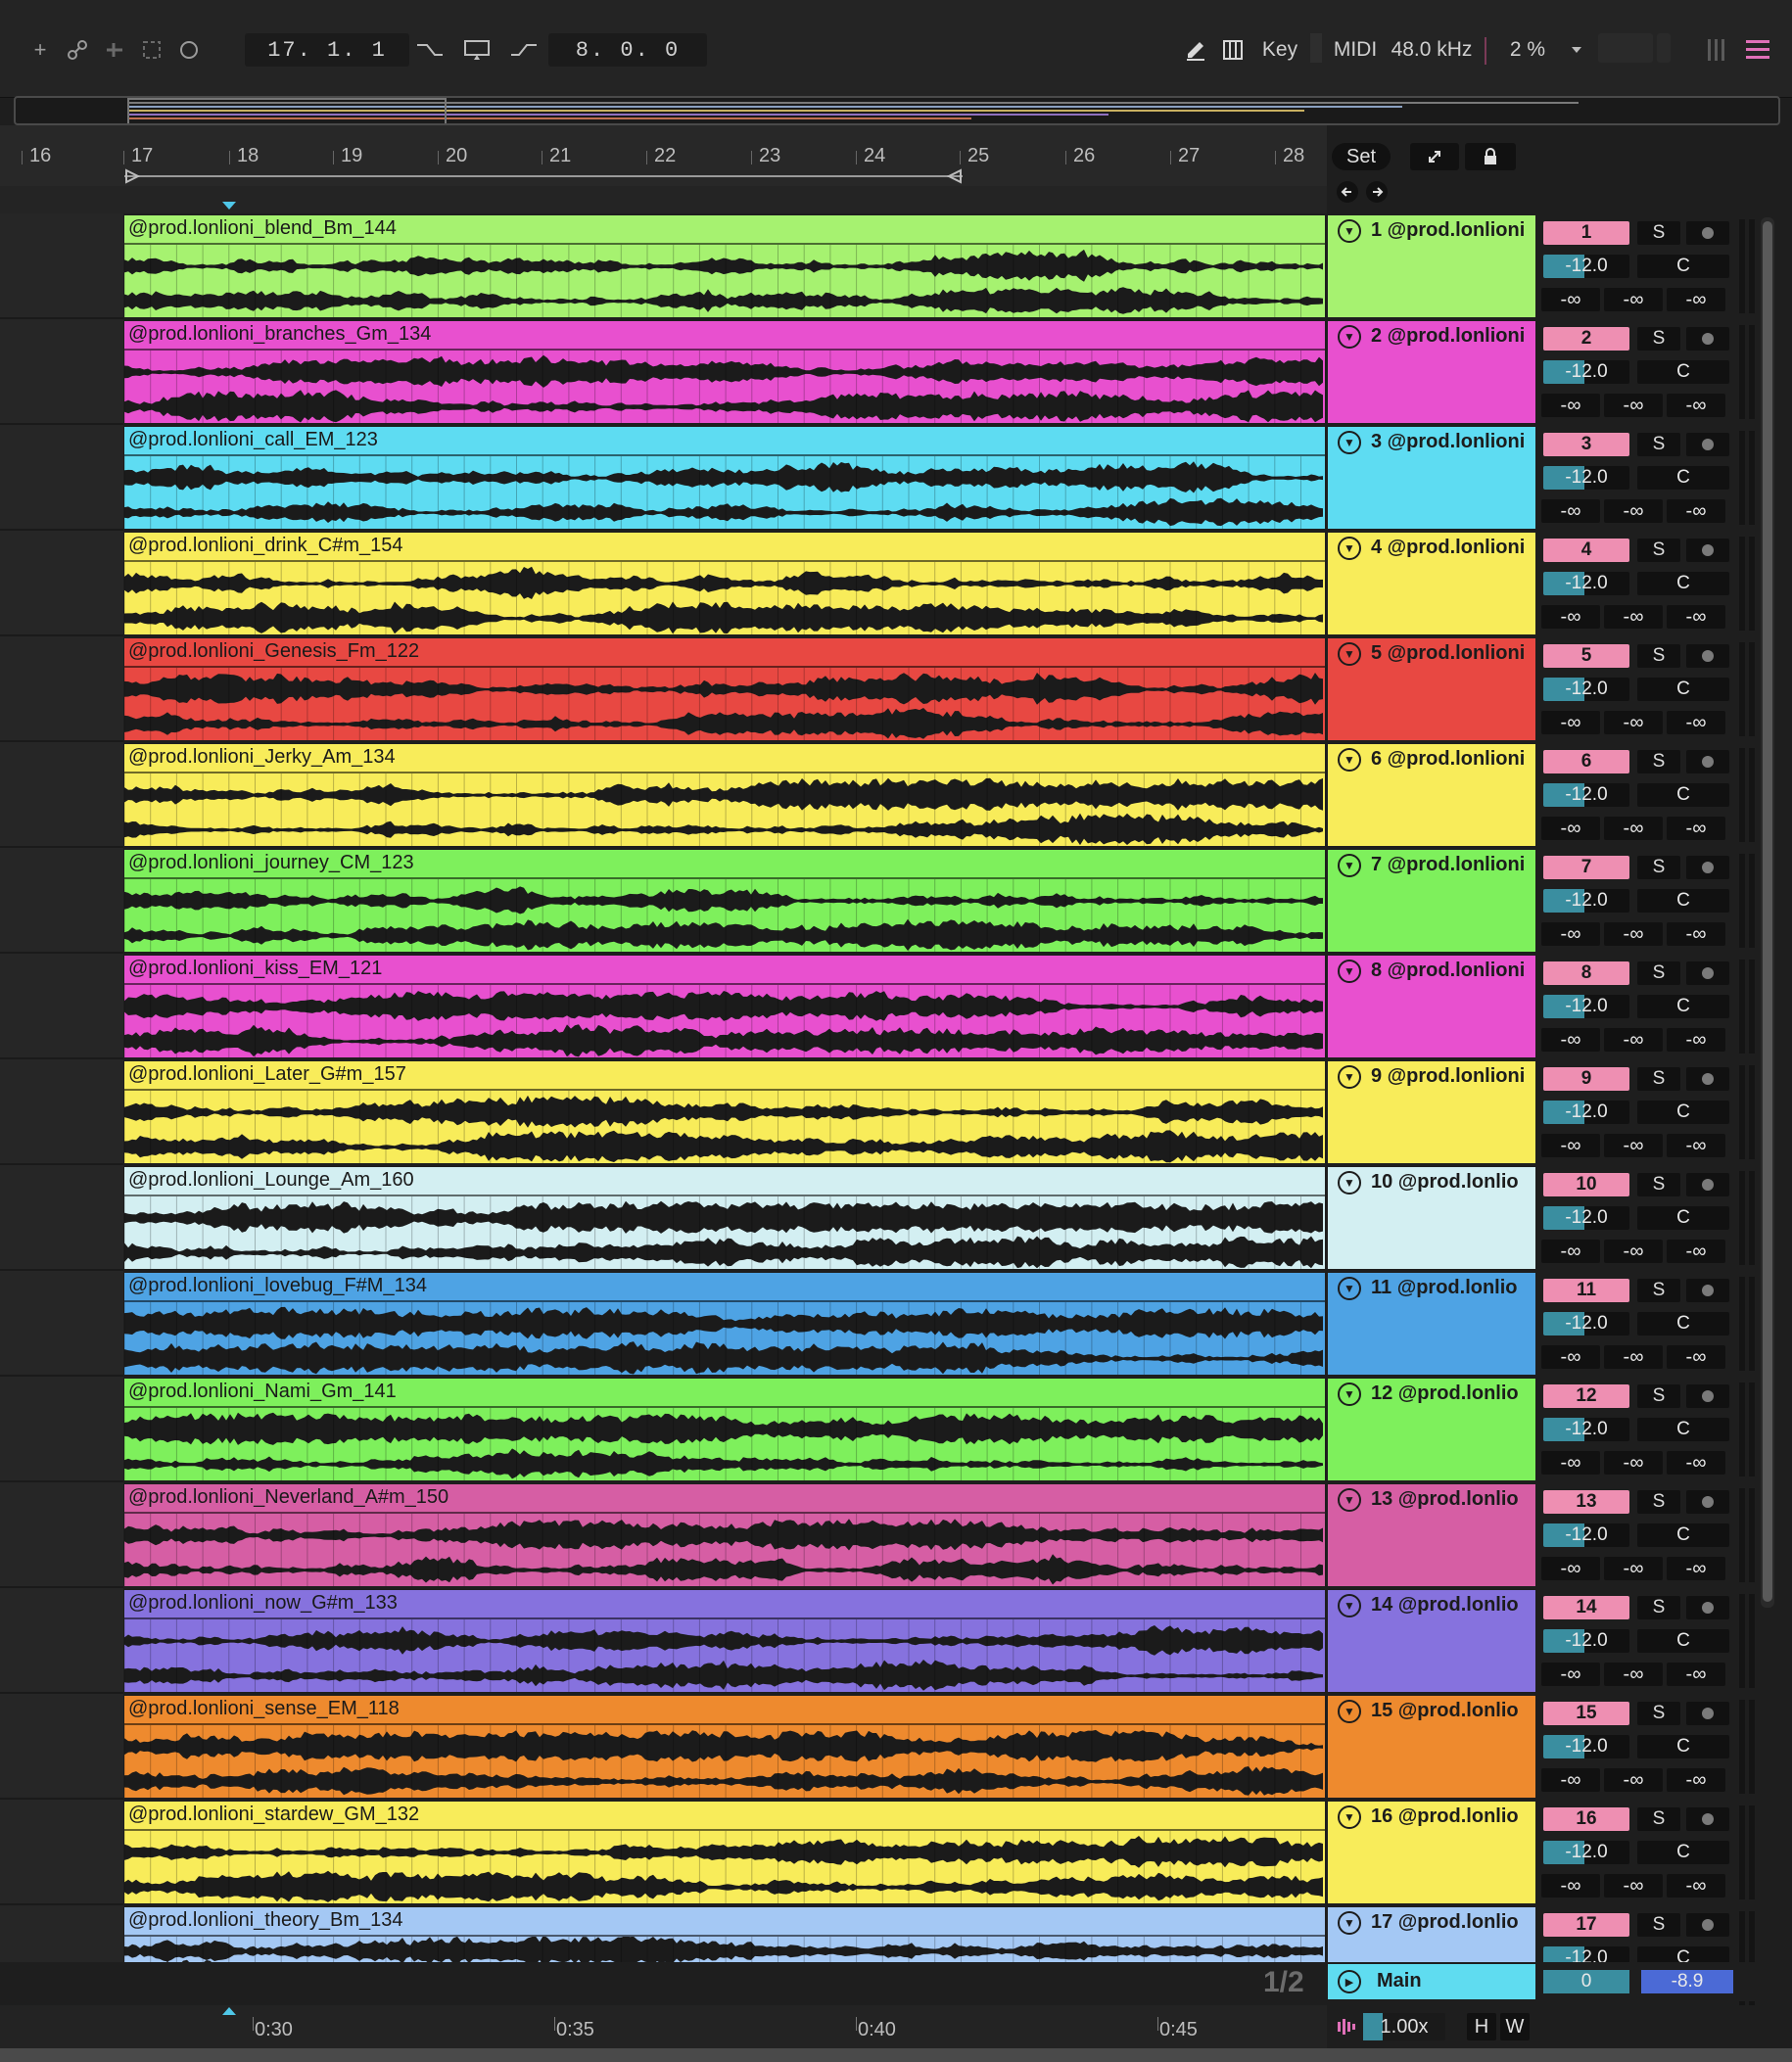 This screenshot has width=1792, height=2062. What do you see at coordinates (1515, 2026) in the screenshot?
I see `w-button: W` at bounding box center [1515, 2026].